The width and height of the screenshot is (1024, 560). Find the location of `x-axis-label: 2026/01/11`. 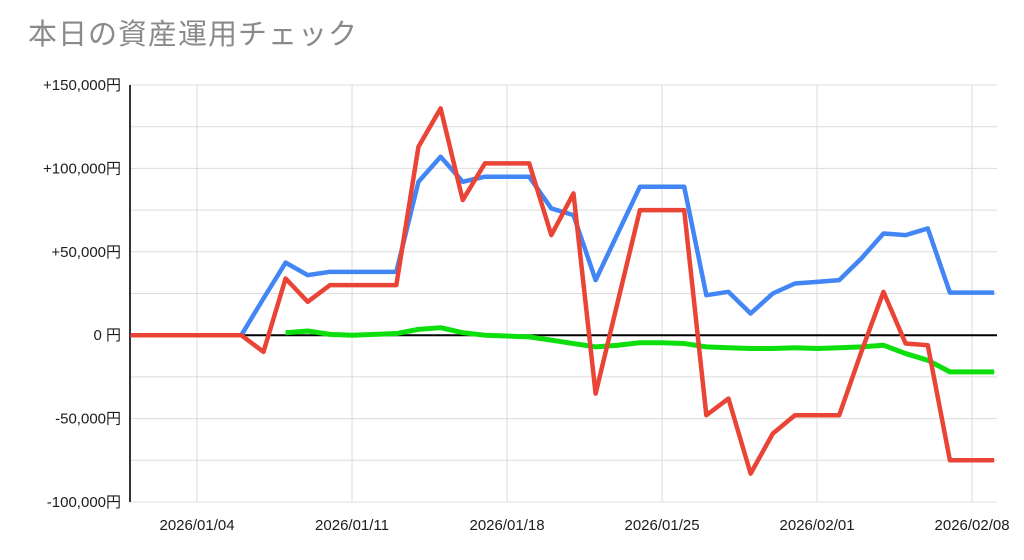

x-axis-label: 2026/01/11 is located at coordinates (352, 525).